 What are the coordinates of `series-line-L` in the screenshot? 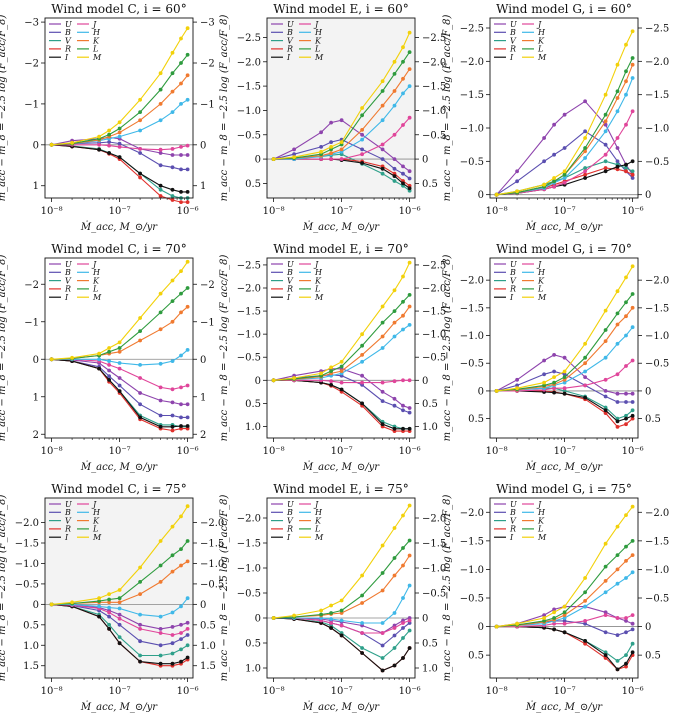 It's located at (342, 105).